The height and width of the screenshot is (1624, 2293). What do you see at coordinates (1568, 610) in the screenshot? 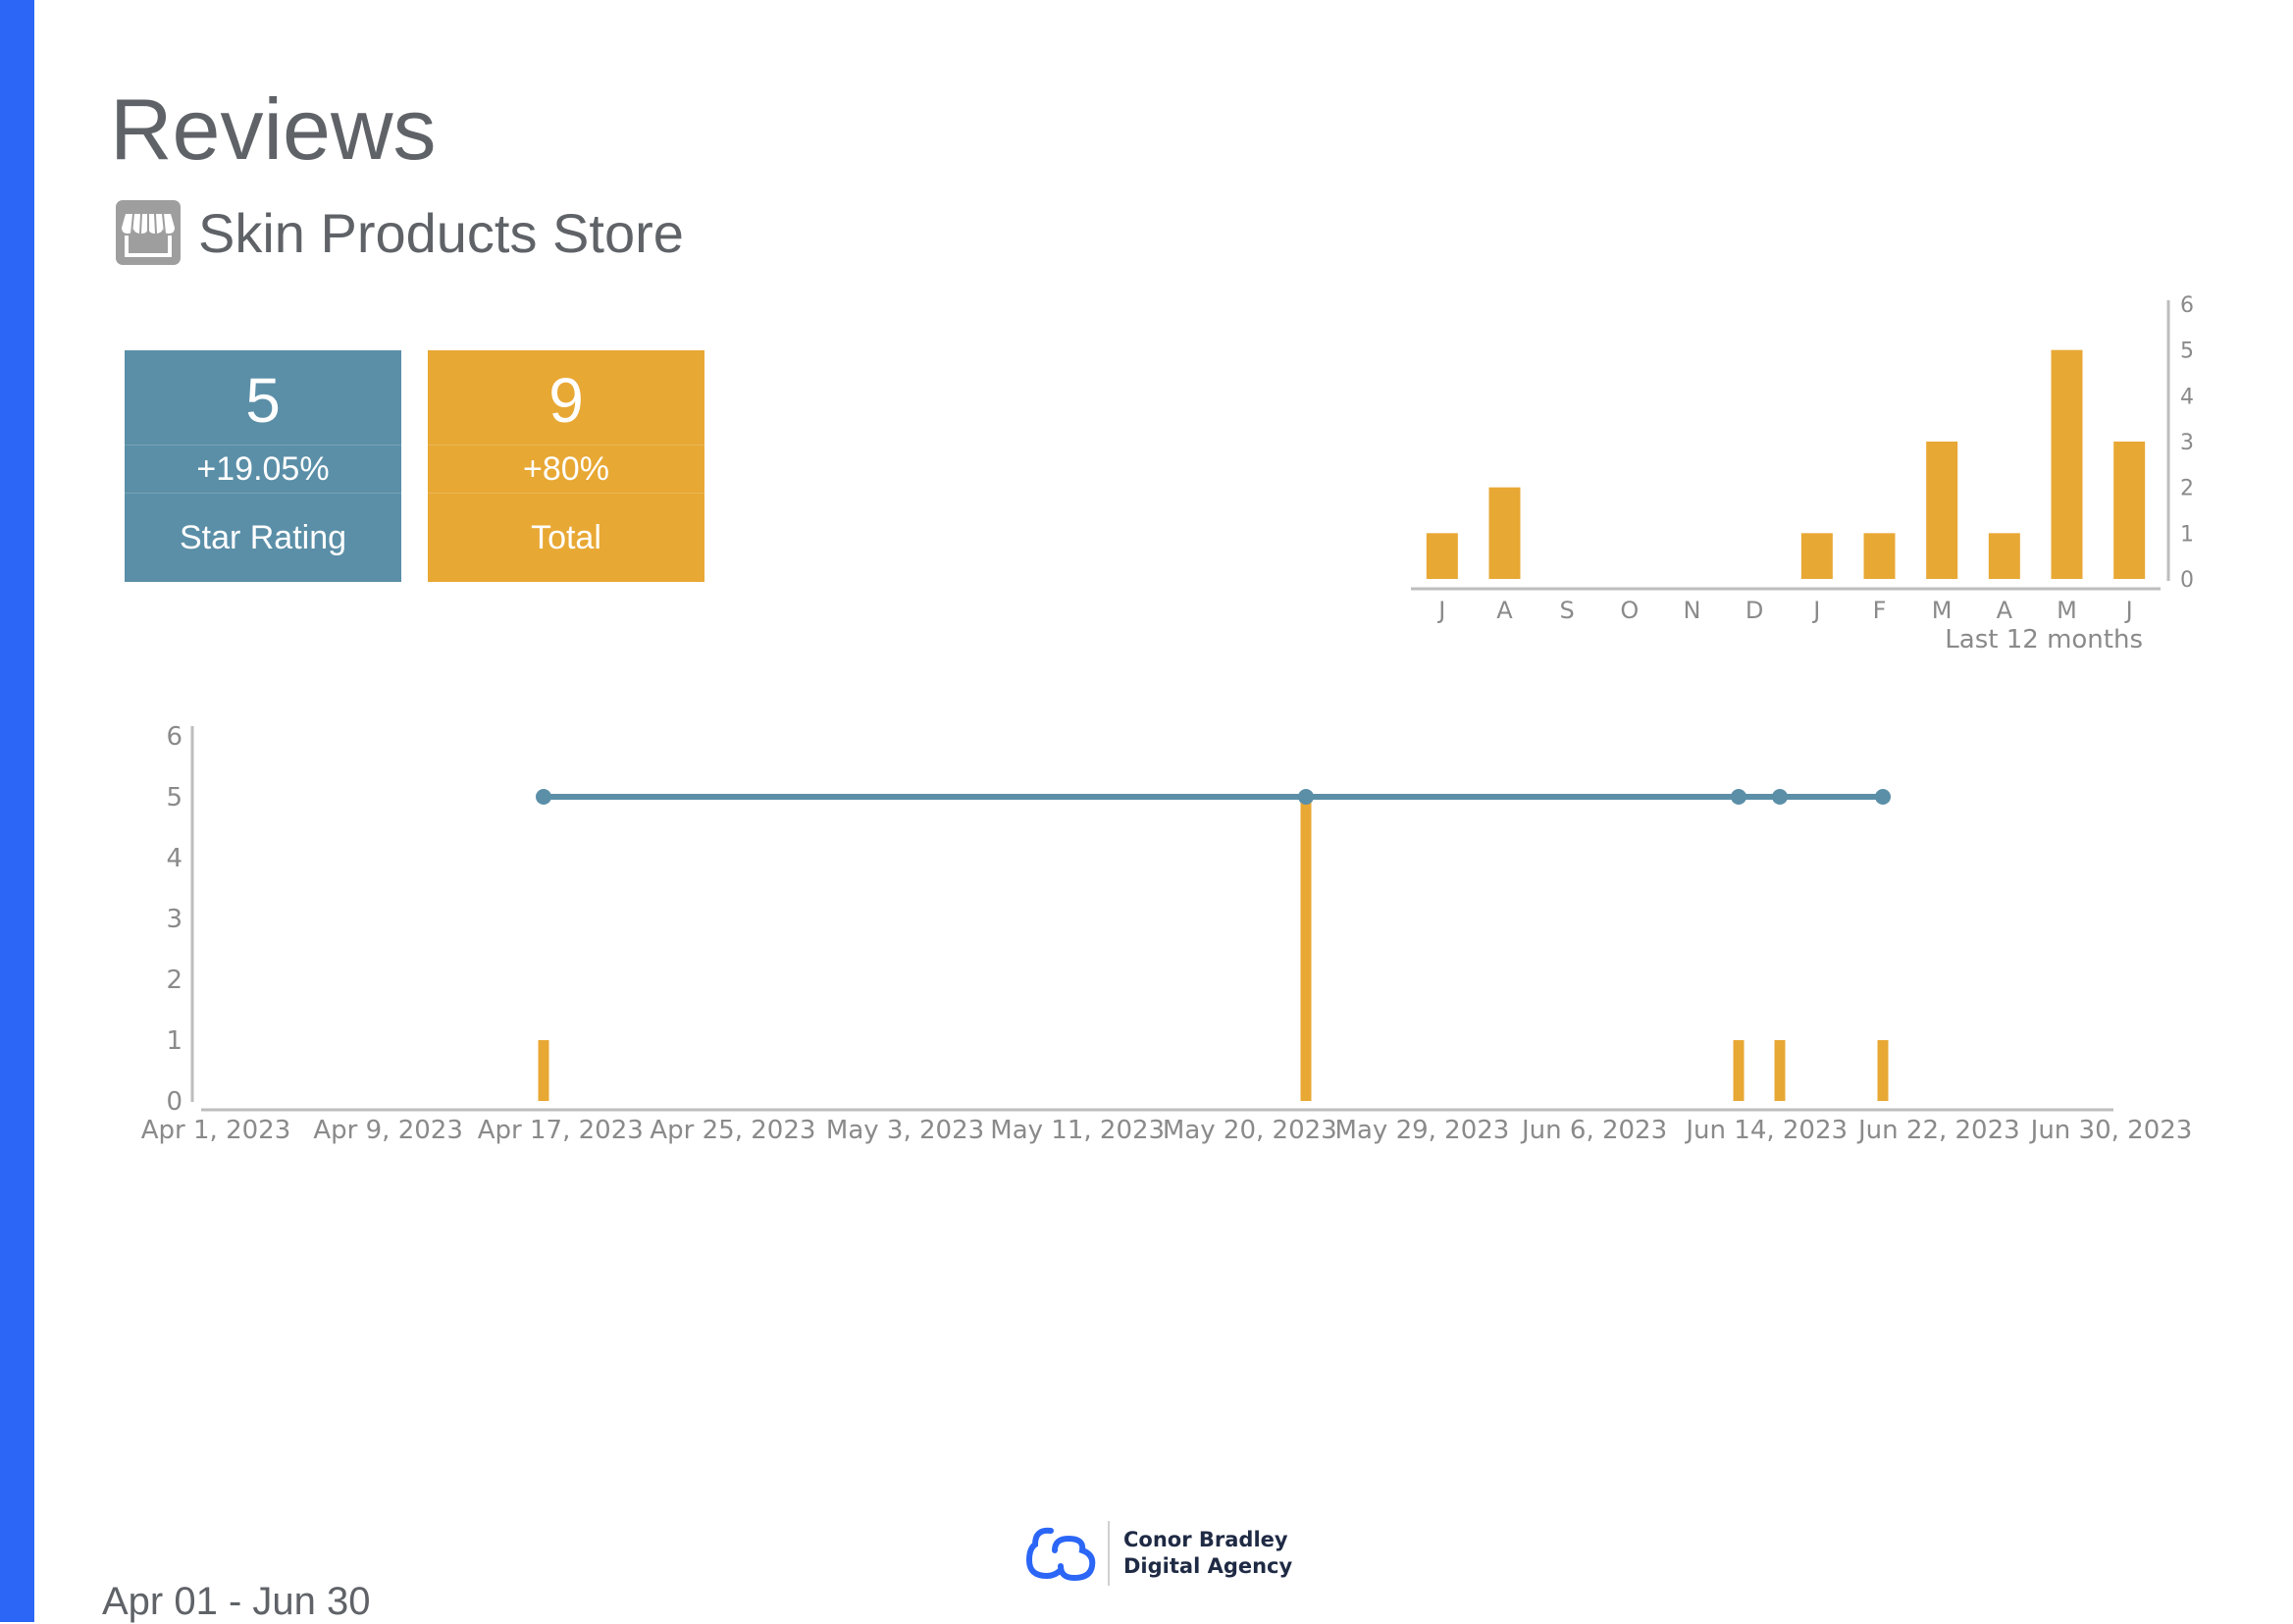
I see `monthly-x-tick-label: S` at bounding box center [1568, 610].